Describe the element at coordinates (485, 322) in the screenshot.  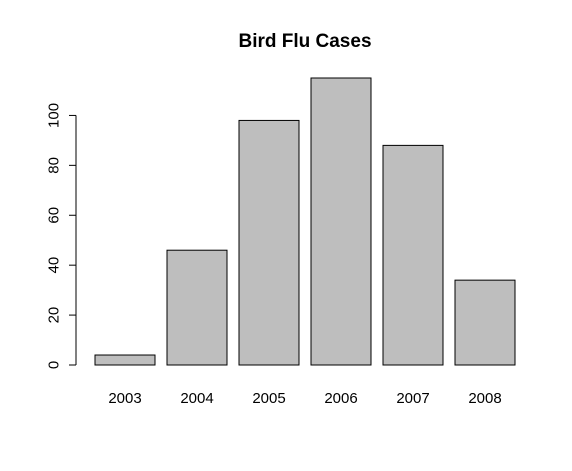
I see `bar-2008` at that location.